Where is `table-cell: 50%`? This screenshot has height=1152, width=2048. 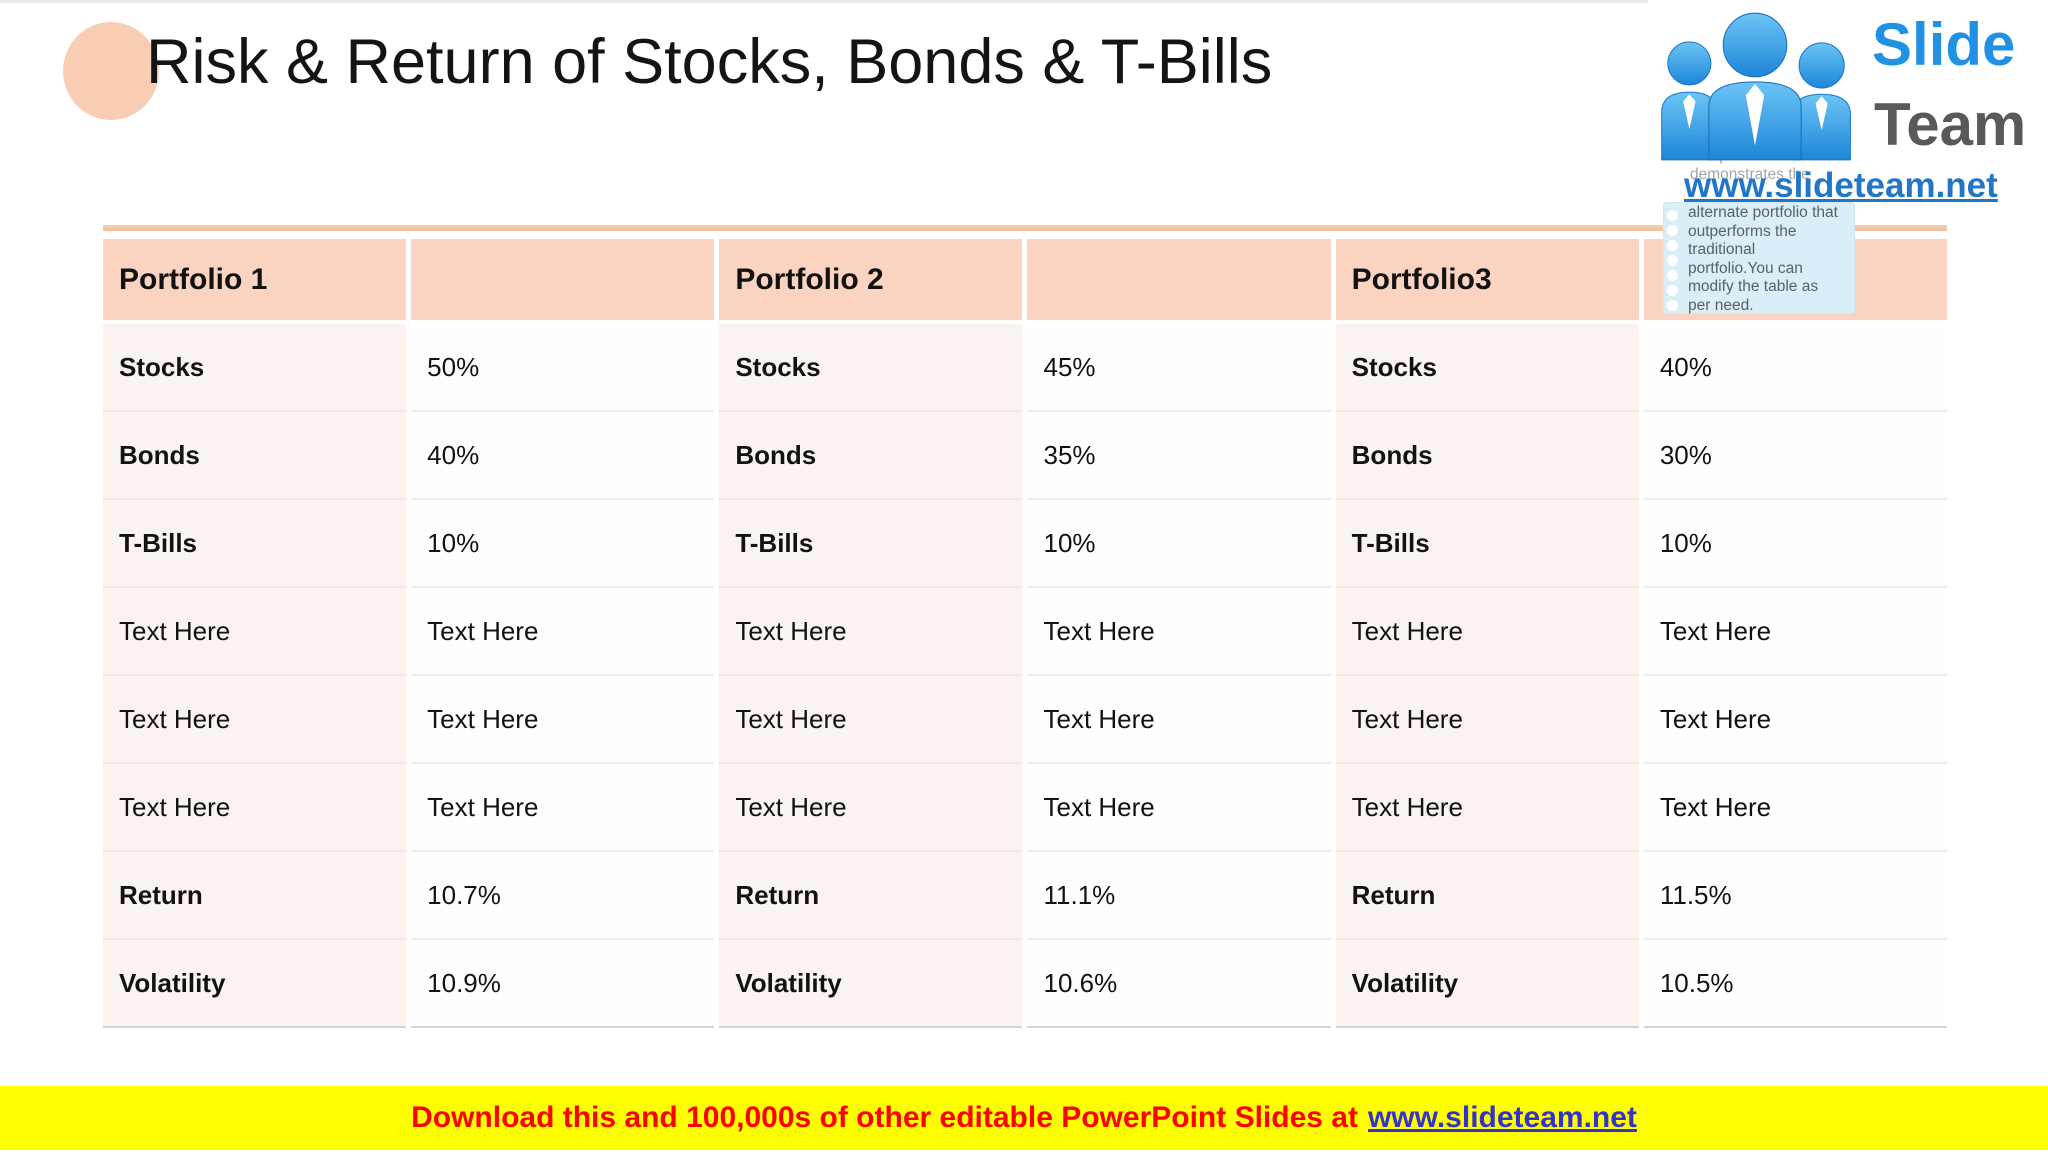
table-cell: 50% is located at coordinates (563, 368).